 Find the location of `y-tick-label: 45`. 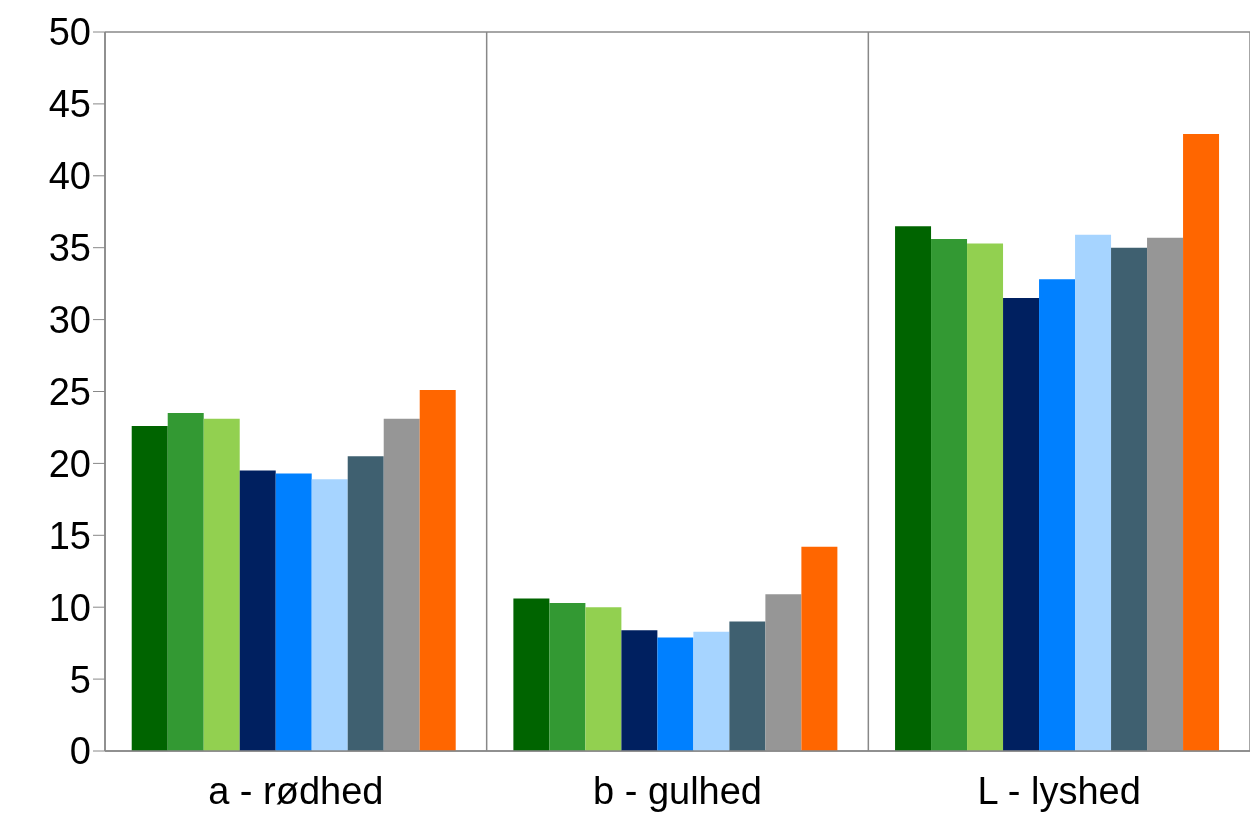

y-tick-label: 45 is located at coordinates (69, 104).